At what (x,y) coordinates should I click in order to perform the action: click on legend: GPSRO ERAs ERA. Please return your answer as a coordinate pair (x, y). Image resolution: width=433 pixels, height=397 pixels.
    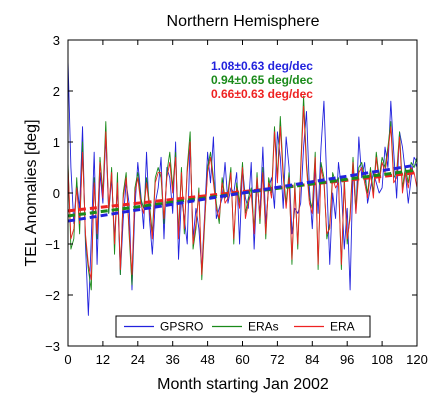
    Looking at the image, I should click on (243, 326).